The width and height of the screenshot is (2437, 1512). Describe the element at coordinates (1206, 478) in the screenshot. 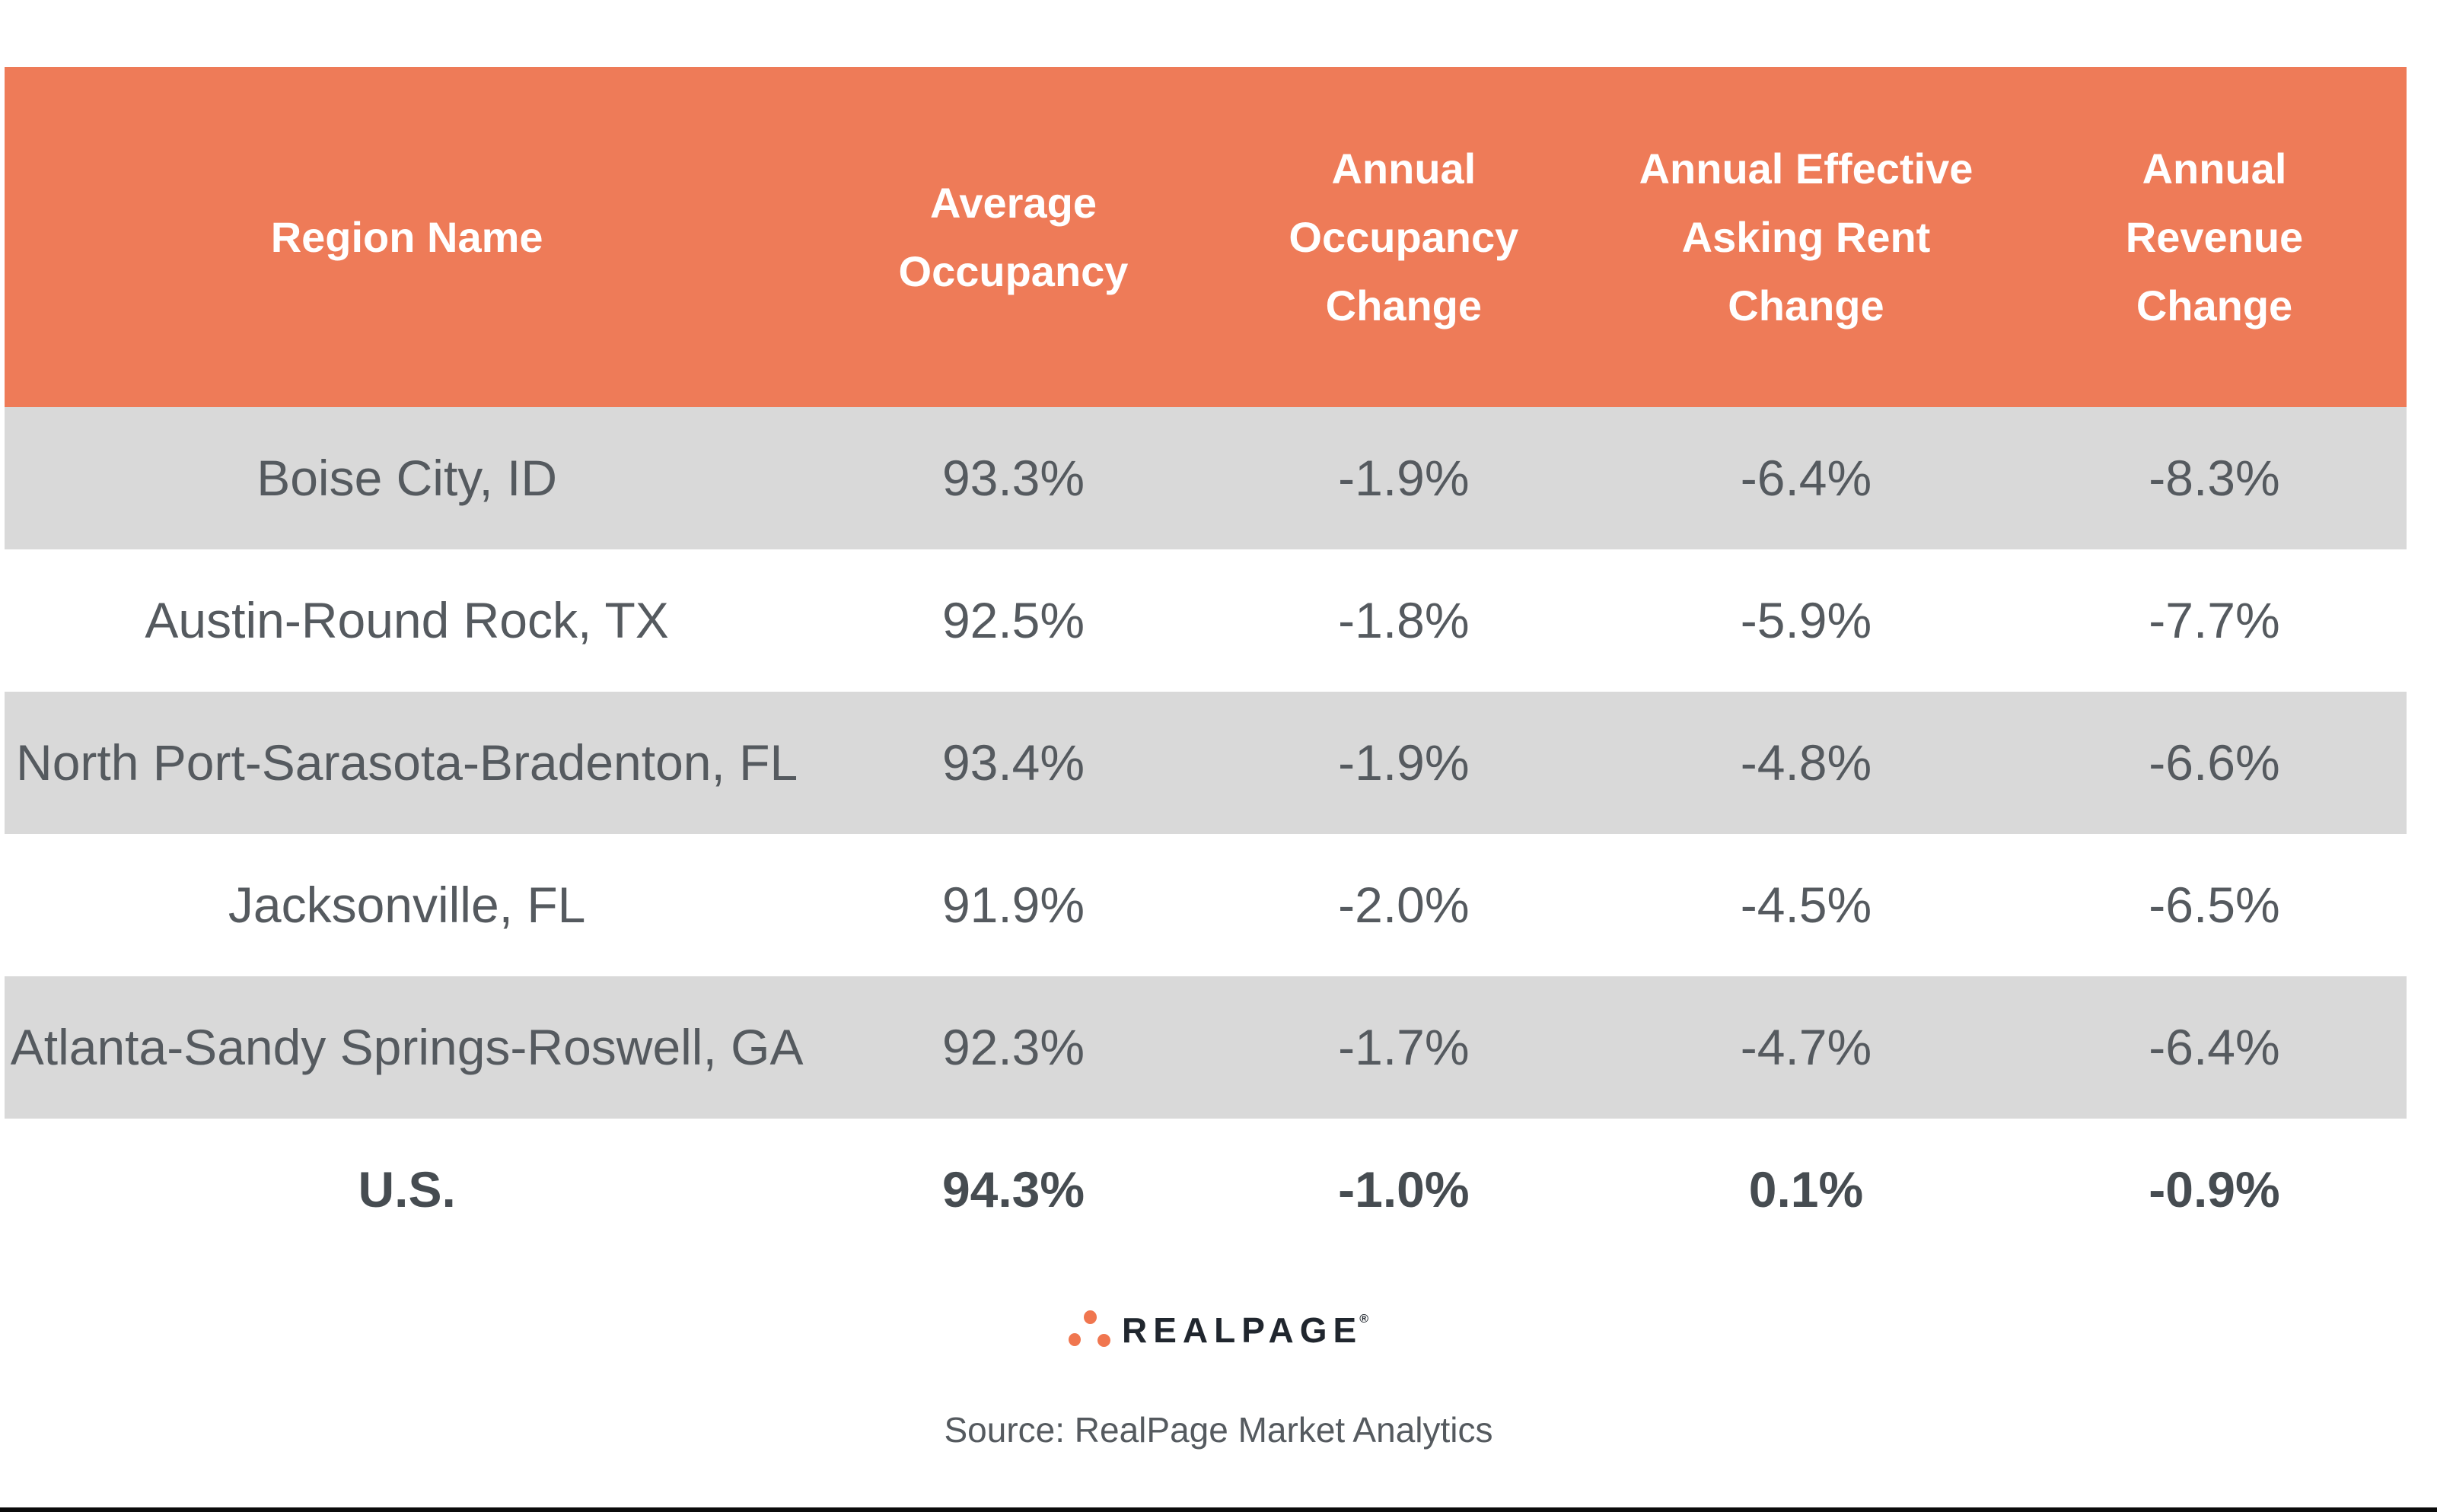

I see `table-row: Boise City, ID 93.3% -1.9% -6.4% -8.3%` at that location.